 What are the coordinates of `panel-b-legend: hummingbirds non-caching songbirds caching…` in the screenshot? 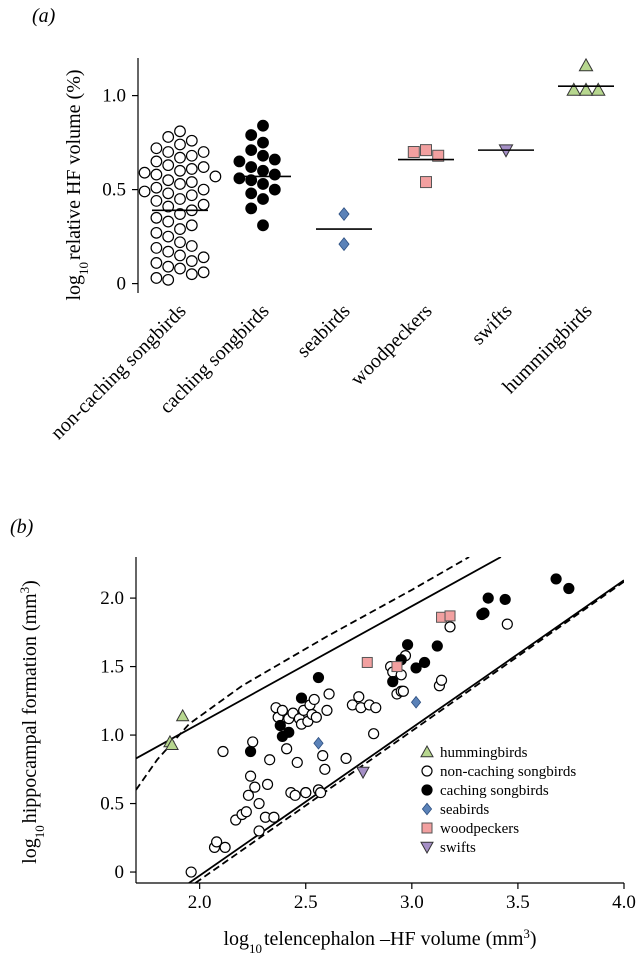 It's located at (498, 800).